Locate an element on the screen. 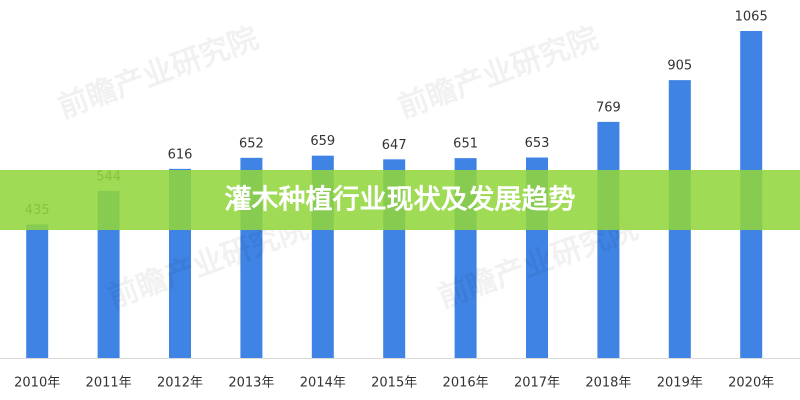 The width and height of the screenshot is (800, 400). data-label: 769 is located at coordinates (608, 107).